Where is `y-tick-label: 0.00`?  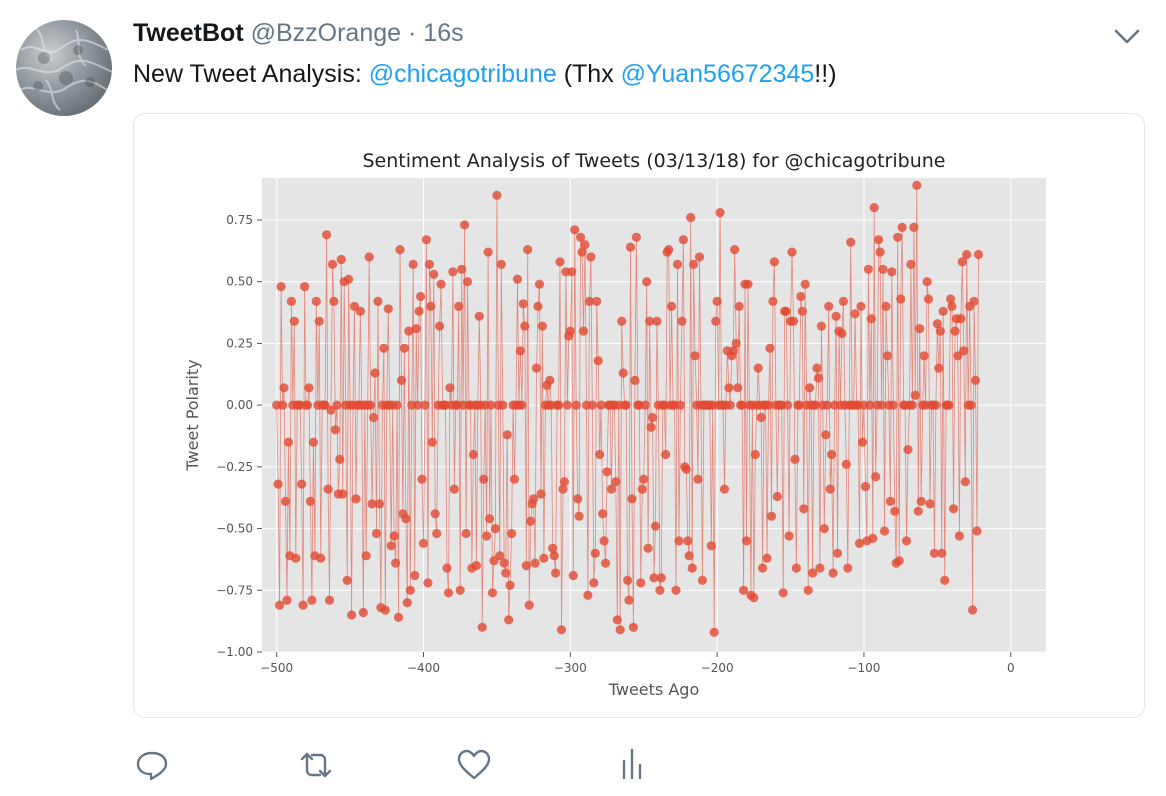 y-tick-label: 0.00 is located at coordinates (239, 405).